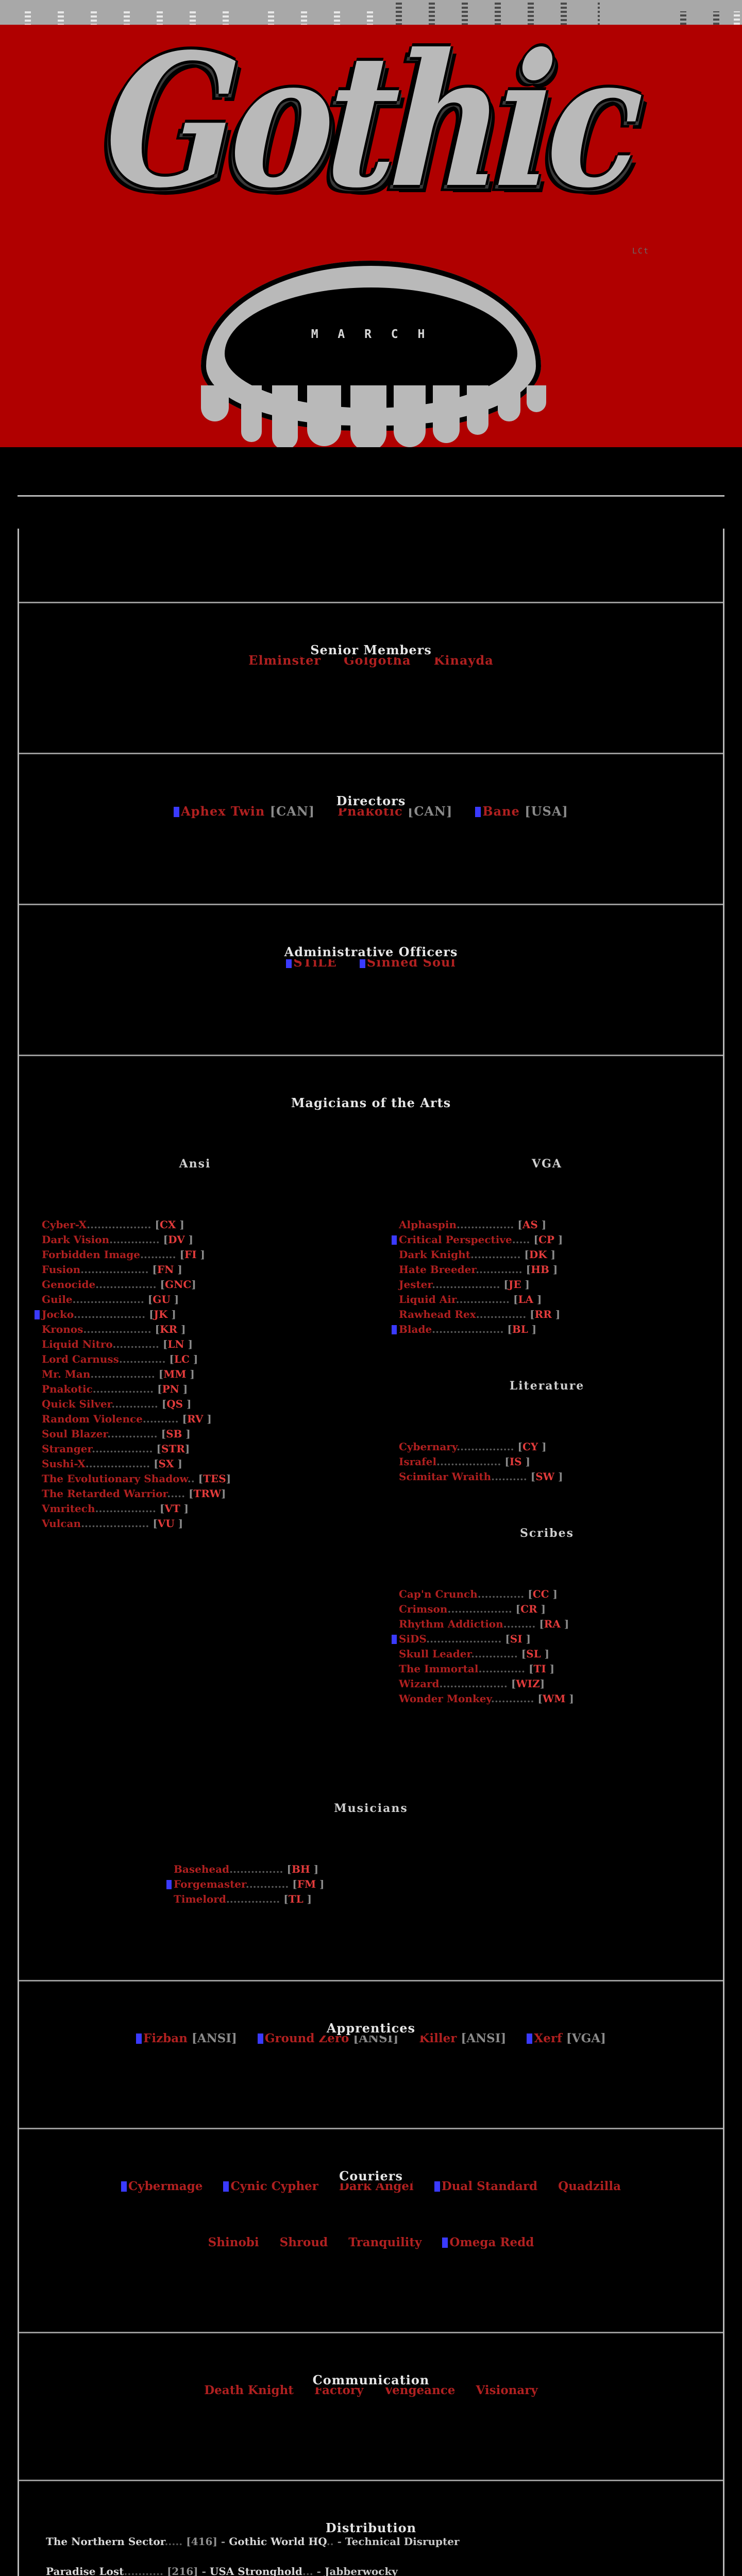 The image size is (742, 2576). I want to click on member-entry: Rhythm Addiction......... [RA ], so click(484, 1624).